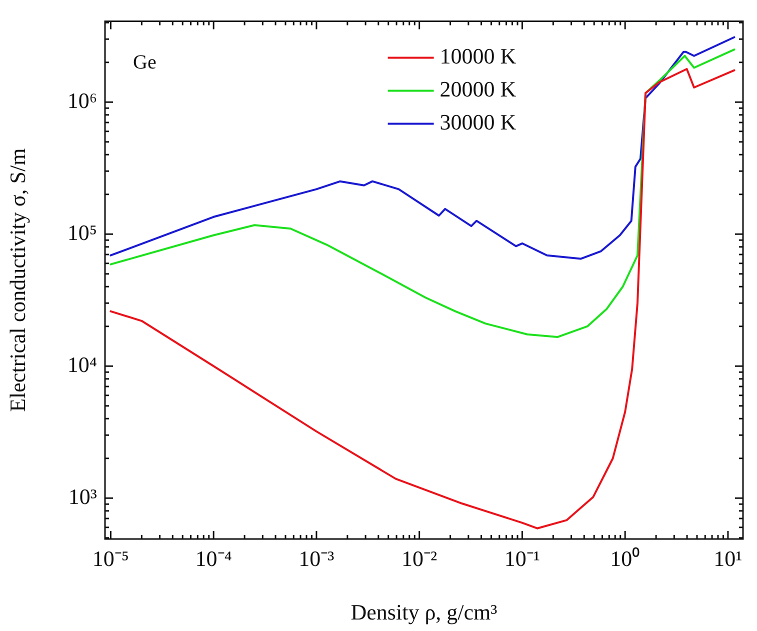 The width and height of the screenshot is (757, 631). What do you see at coordinates (144, 62) in the screenshot?
I see `annotation: Ge` at bounding box center [144, 62].